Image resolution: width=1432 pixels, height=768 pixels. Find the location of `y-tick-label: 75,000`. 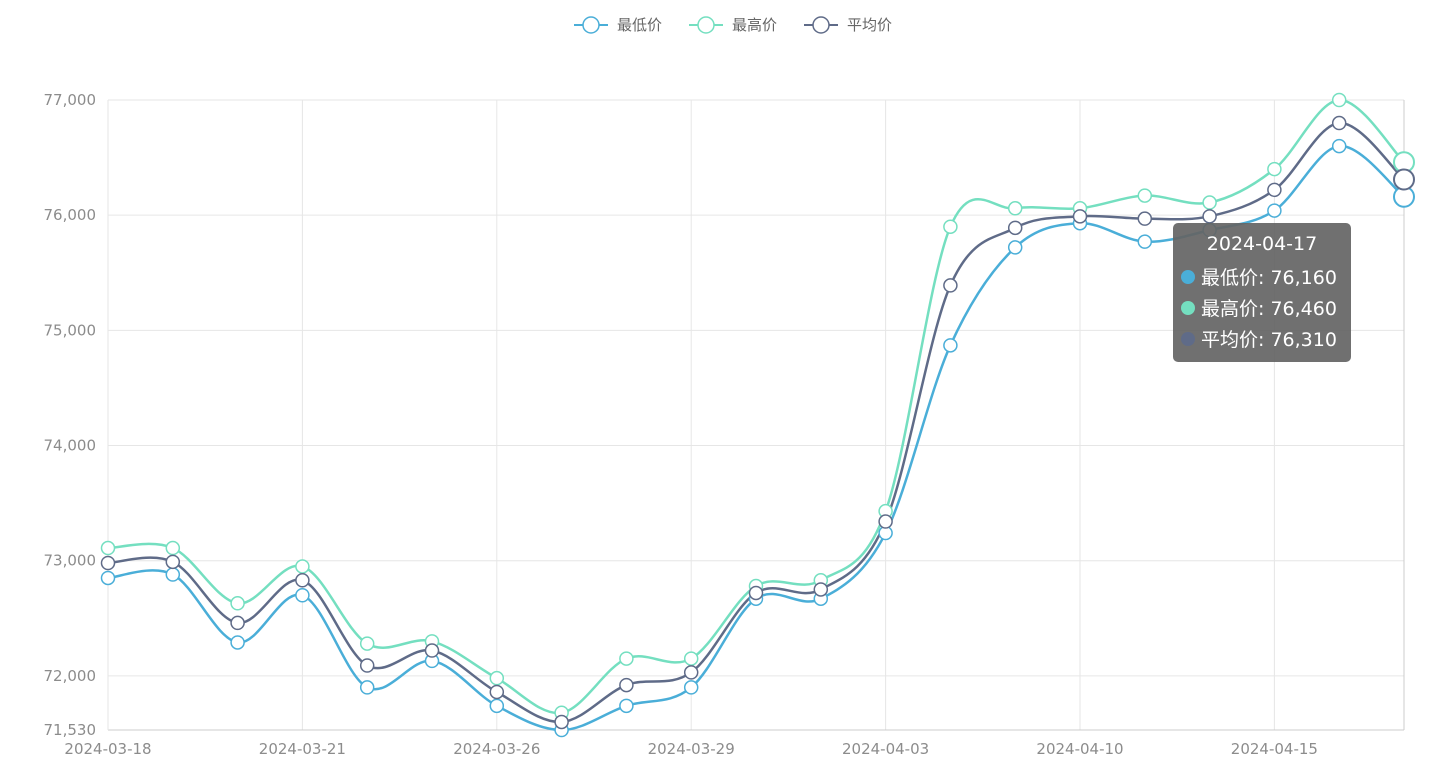

y-tick-label: 75,000 is located at coordinates (70, 330).